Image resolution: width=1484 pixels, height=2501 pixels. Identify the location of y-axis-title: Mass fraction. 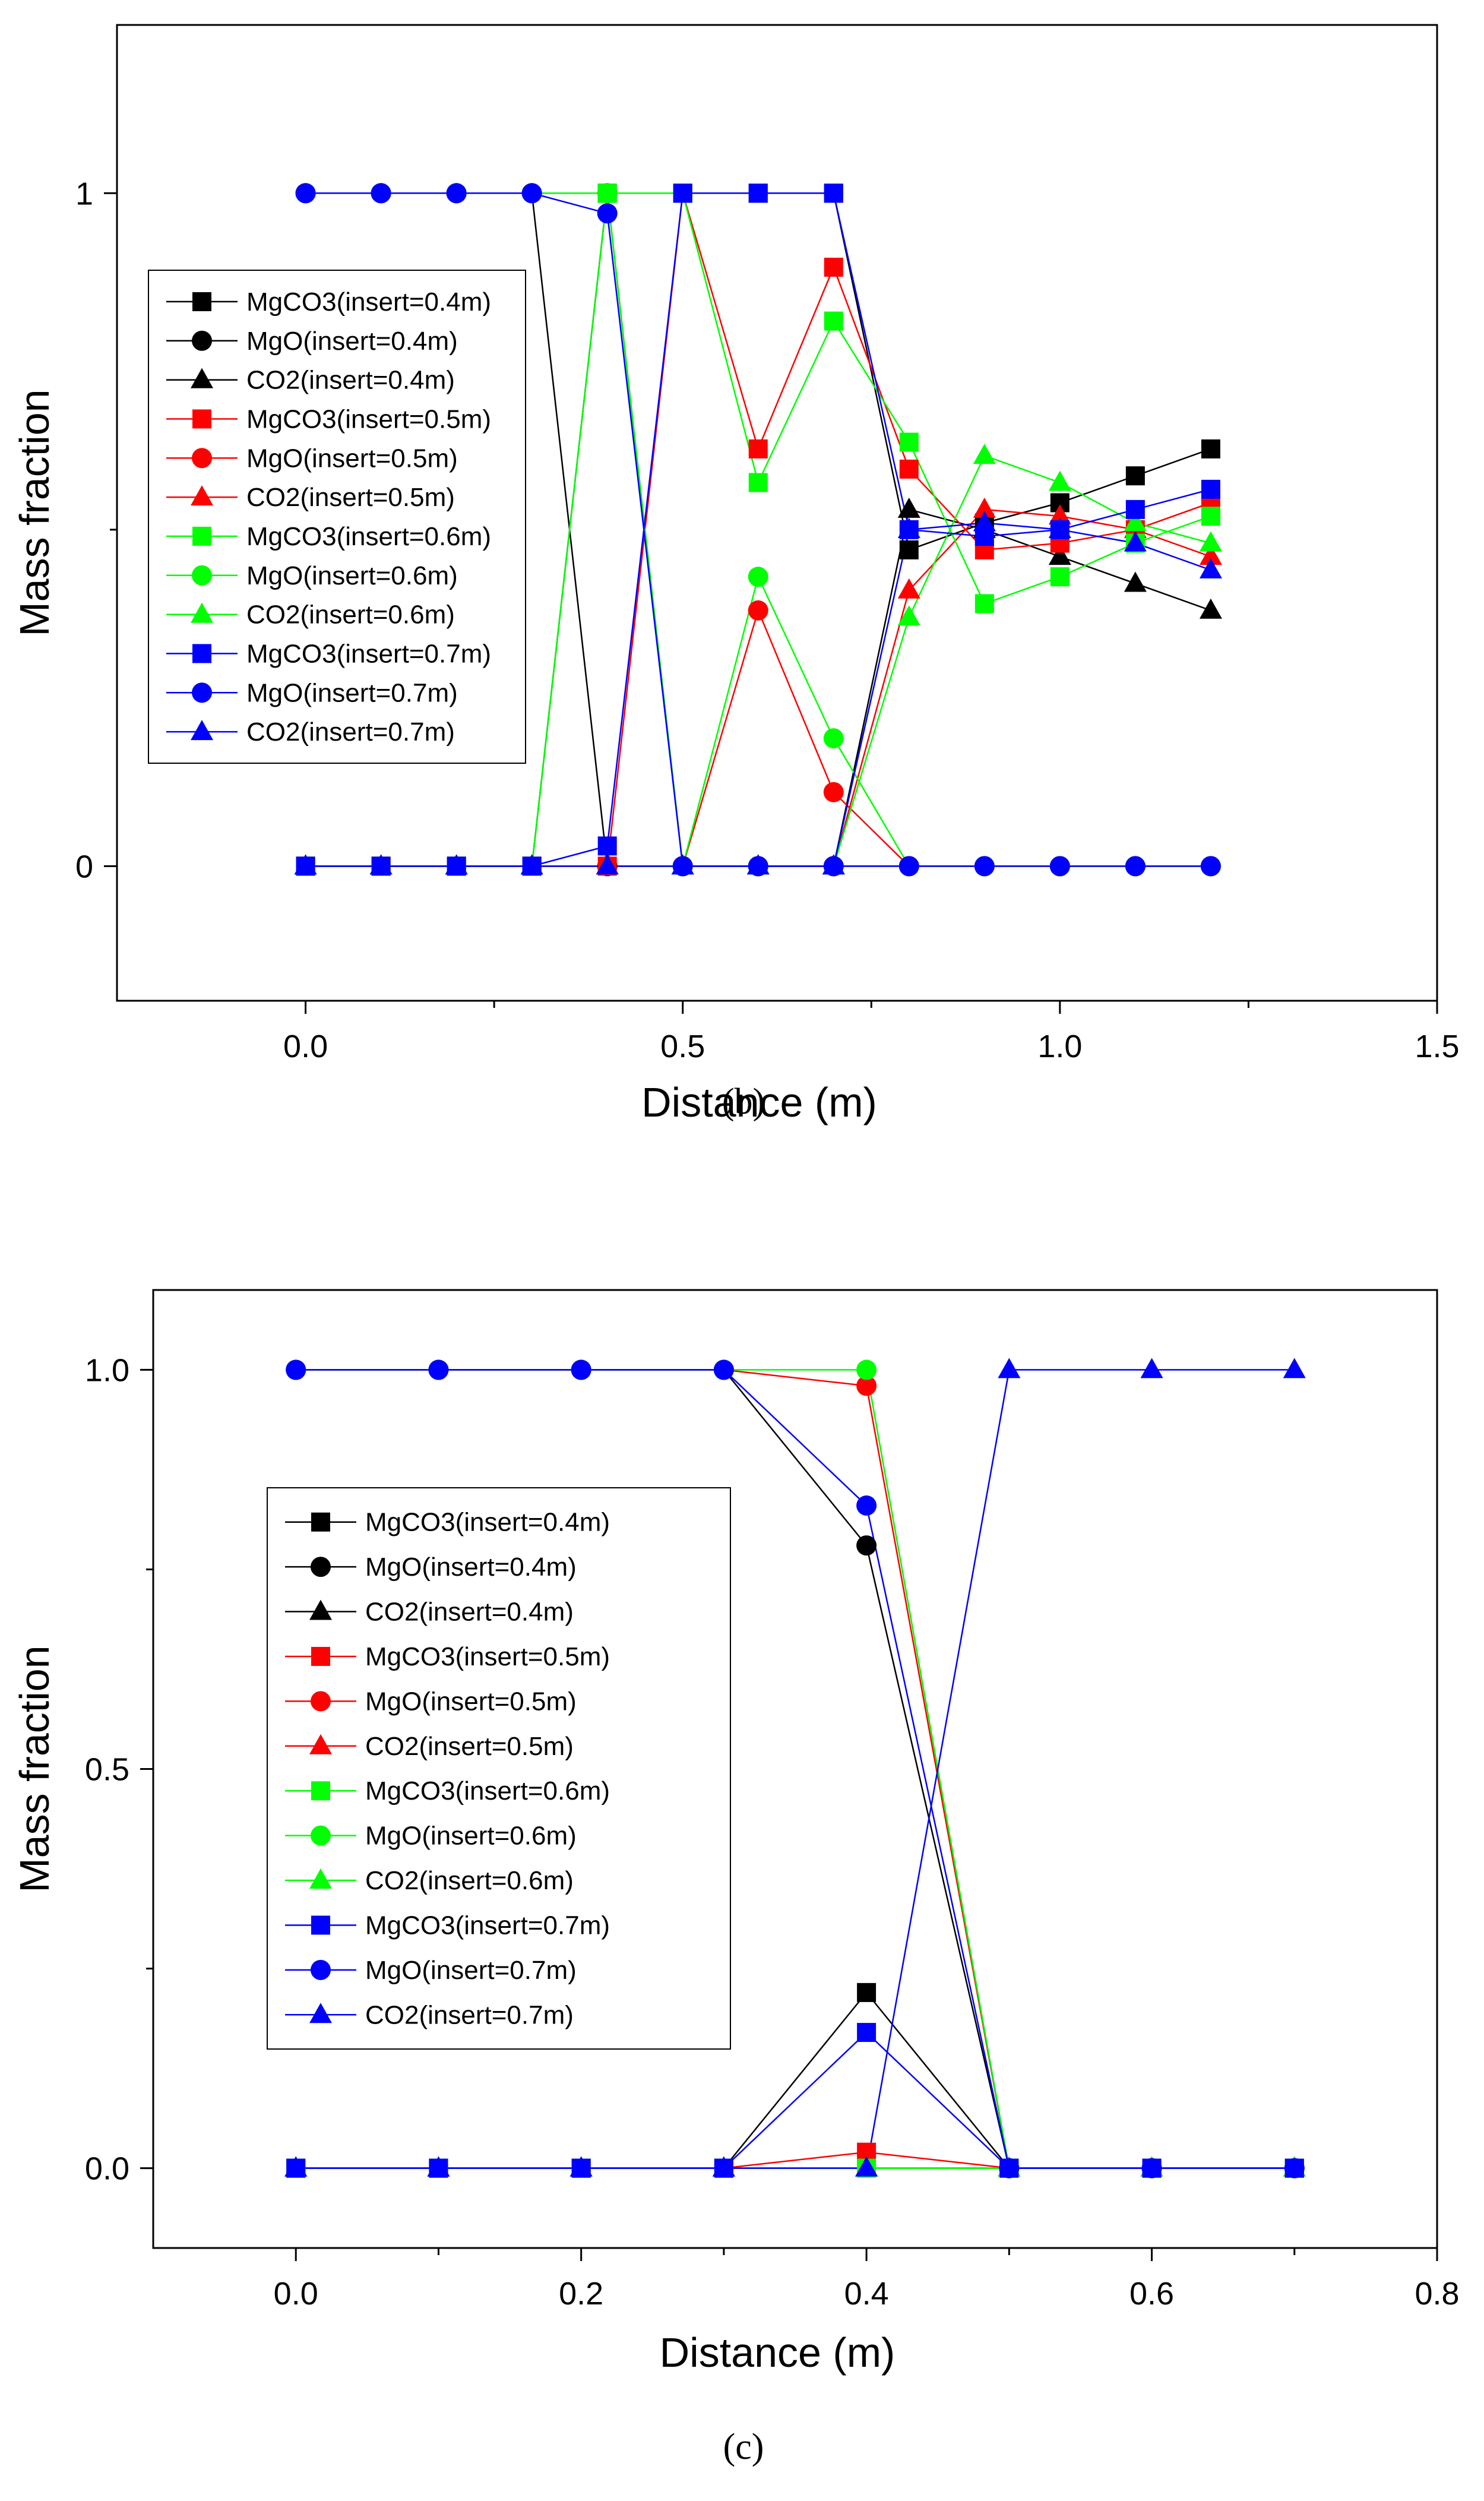
(34, 1768).